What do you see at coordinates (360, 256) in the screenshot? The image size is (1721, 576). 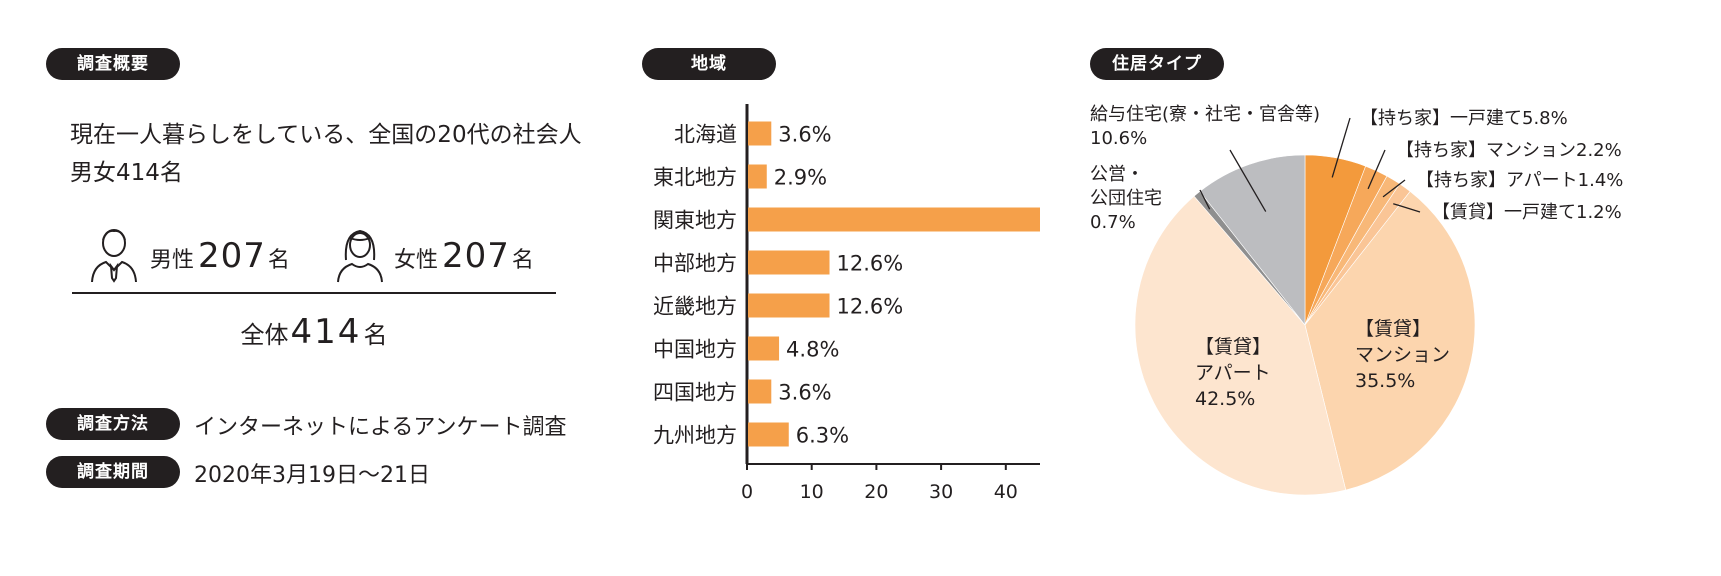 I see `female-person-icon` at bounding box center [360, 256].